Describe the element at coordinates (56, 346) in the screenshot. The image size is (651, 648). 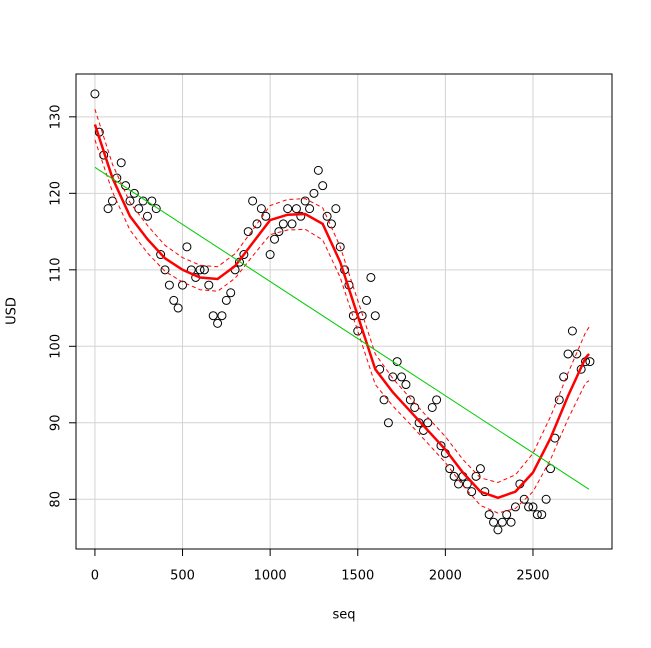
I see `y-tick-label: 100` at that location.